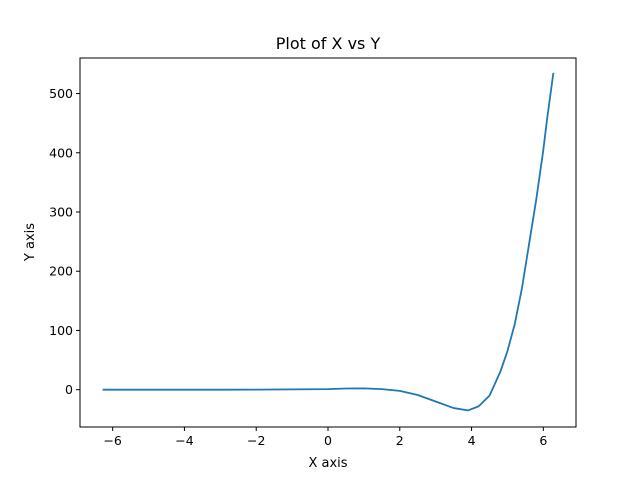  I want to click on y-tick-label: 500, so click(61, 93).